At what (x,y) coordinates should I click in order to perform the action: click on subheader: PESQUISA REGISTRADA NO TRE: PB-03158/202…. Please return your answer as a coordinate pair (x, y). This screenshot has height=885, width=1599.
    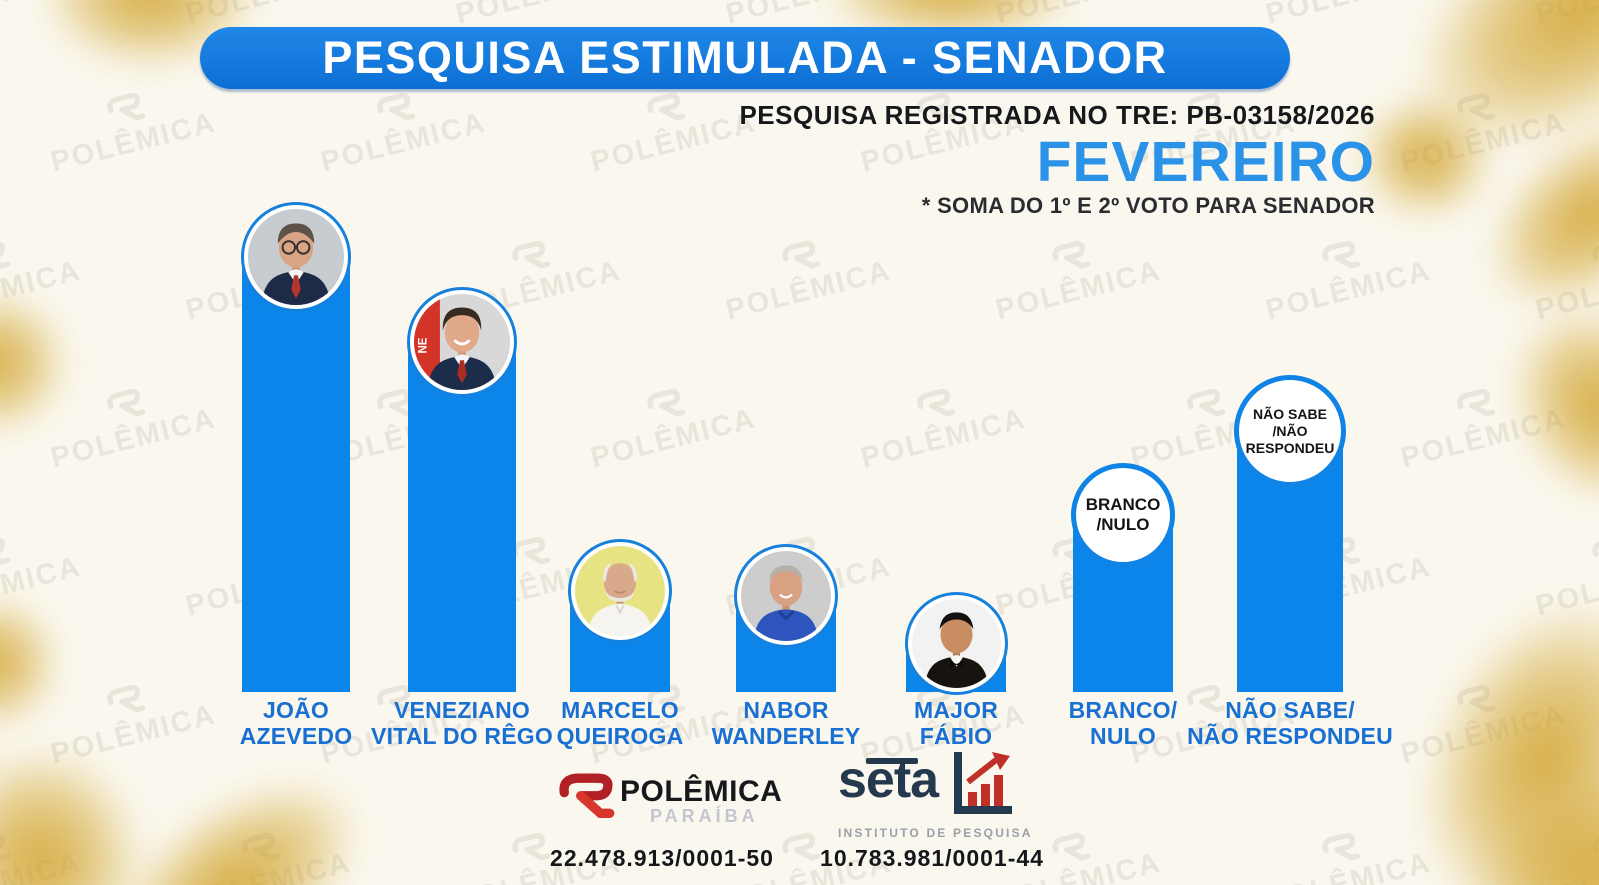
    Looking at the image, I should click on (1057, 159).